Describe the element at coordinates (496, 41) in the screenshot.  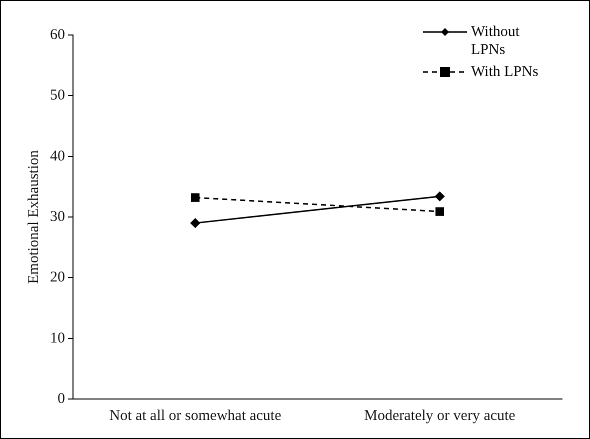
I see `legend-label: Without LPNs` at that location.